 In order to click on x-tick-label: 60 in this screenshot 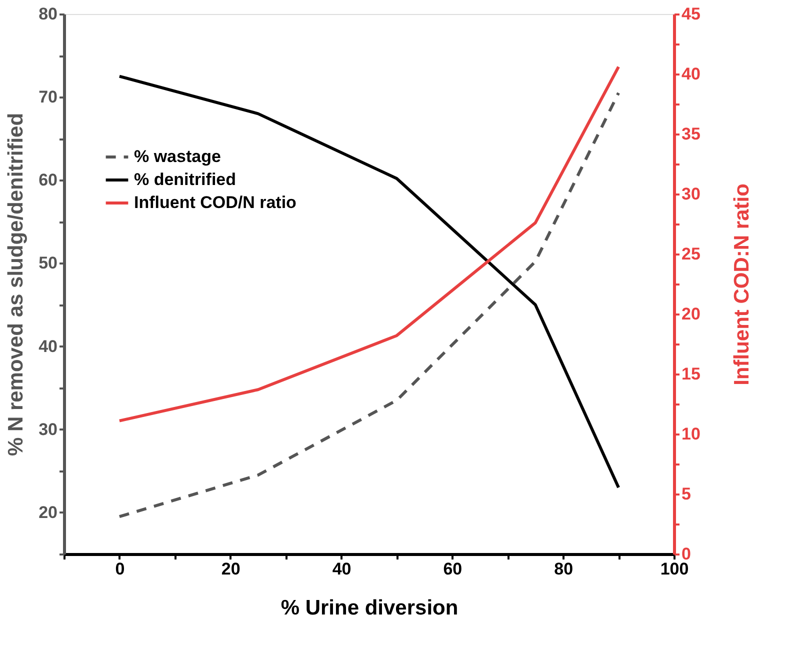, I will do `click(452, 569)`.